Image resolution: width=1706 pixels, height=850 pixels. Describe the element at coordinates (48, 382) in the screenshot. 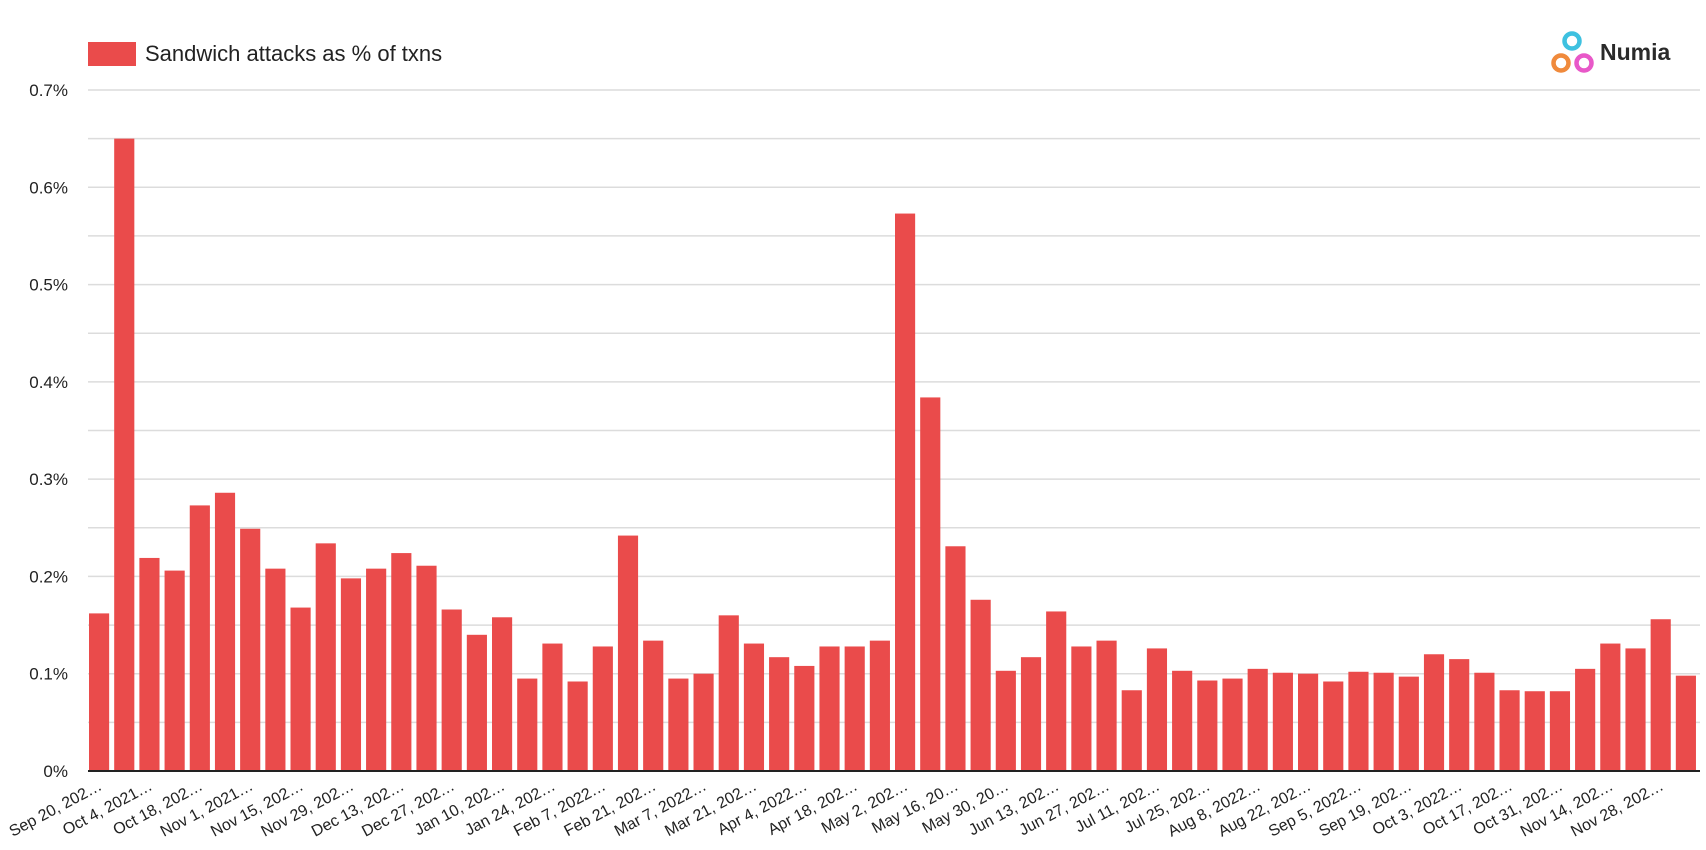

I see `y-tick-label: 0.4%` at that location.